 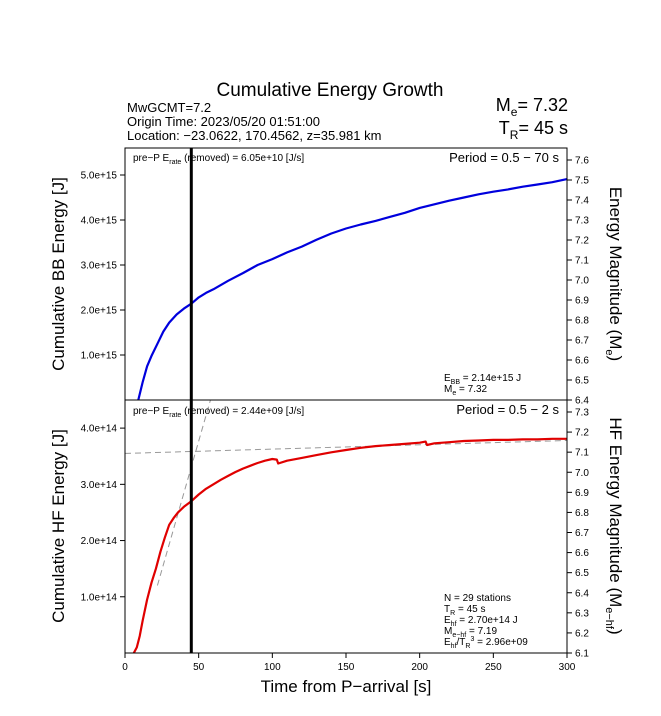 I want to click on bottom-right-tick-label: 6.9, so click(x=582, y=493).